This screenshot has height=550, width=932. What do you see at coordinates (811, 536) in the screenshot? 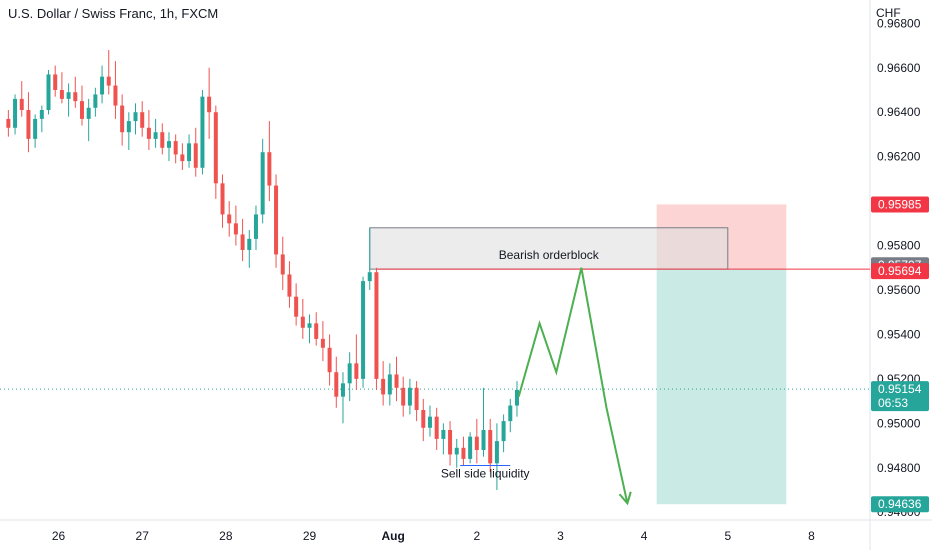
I see `x-tick-label: 8` at bounding box center [811, 536].